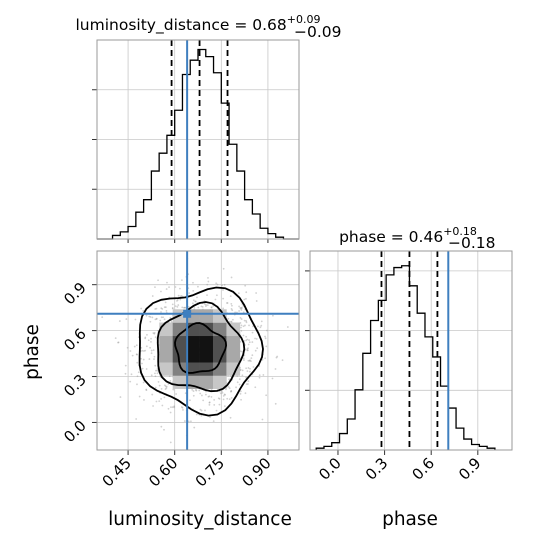  What do you see at coordinates (330, 469) in the screenshot?
I see `x-tick-label: 0.0` at bounding box center [330, 469].